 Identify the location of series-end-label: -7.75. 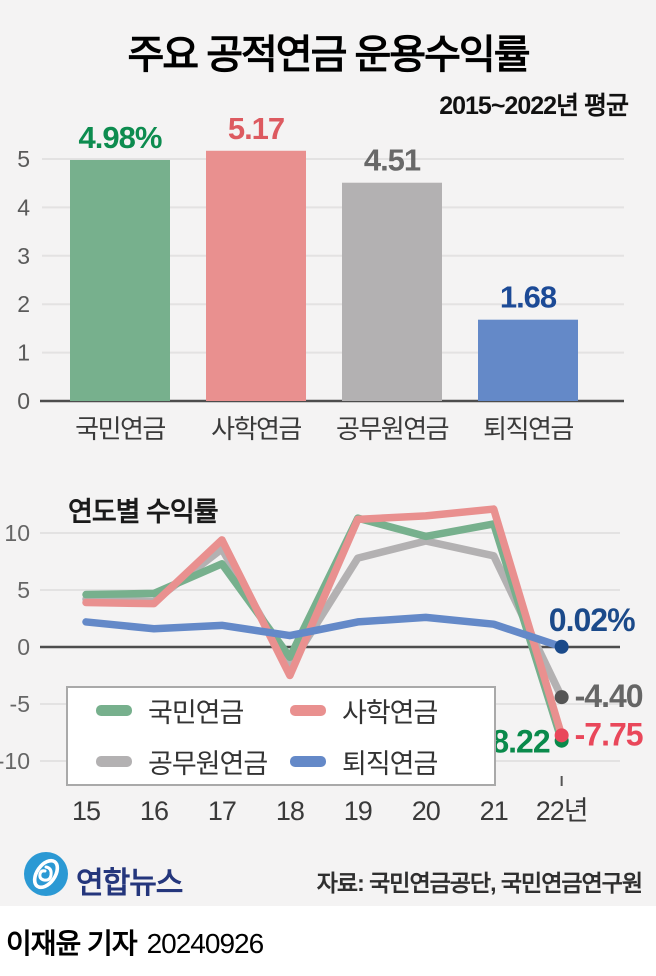
(609, 734).